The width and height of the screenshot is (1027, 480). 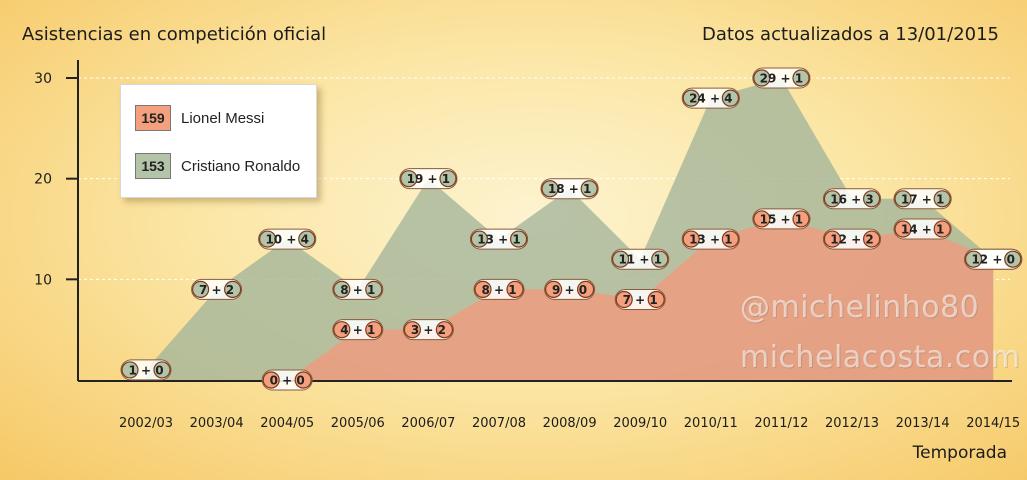 I want to click on watermark-handle: @michelinho80, so click(x=860, y=307).